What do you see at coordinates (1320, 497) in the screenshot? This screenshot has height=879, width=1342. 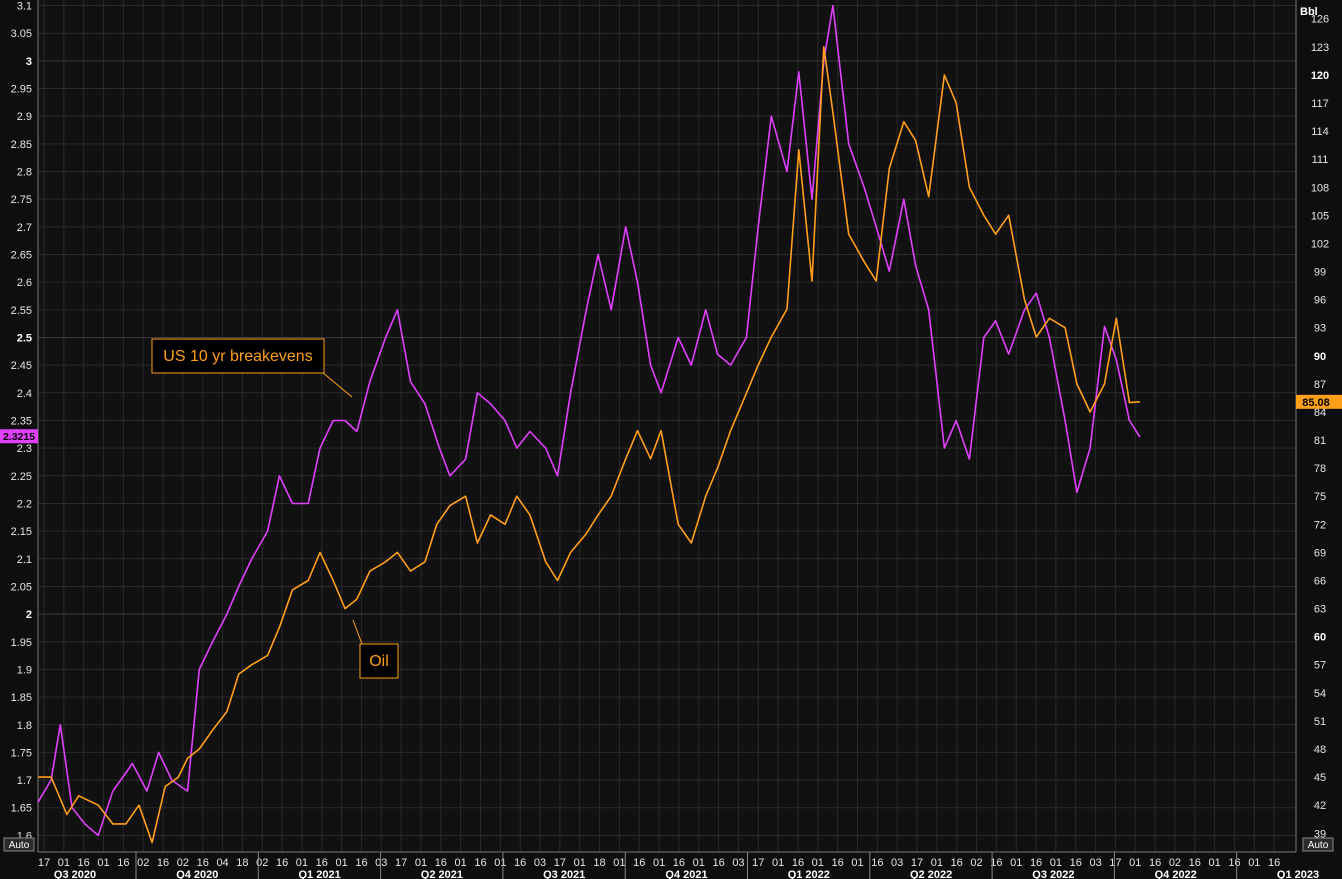 I see `right-tick-label: 75` at bounding box center [1320, 497].